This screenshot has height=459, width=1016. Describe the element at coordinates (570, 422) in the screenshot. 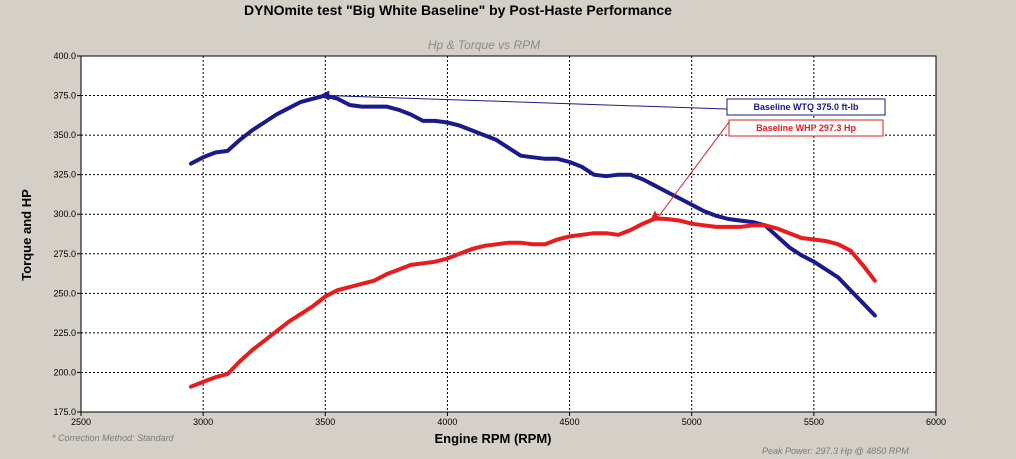

I see `x-tick-label: 4500` at that location.